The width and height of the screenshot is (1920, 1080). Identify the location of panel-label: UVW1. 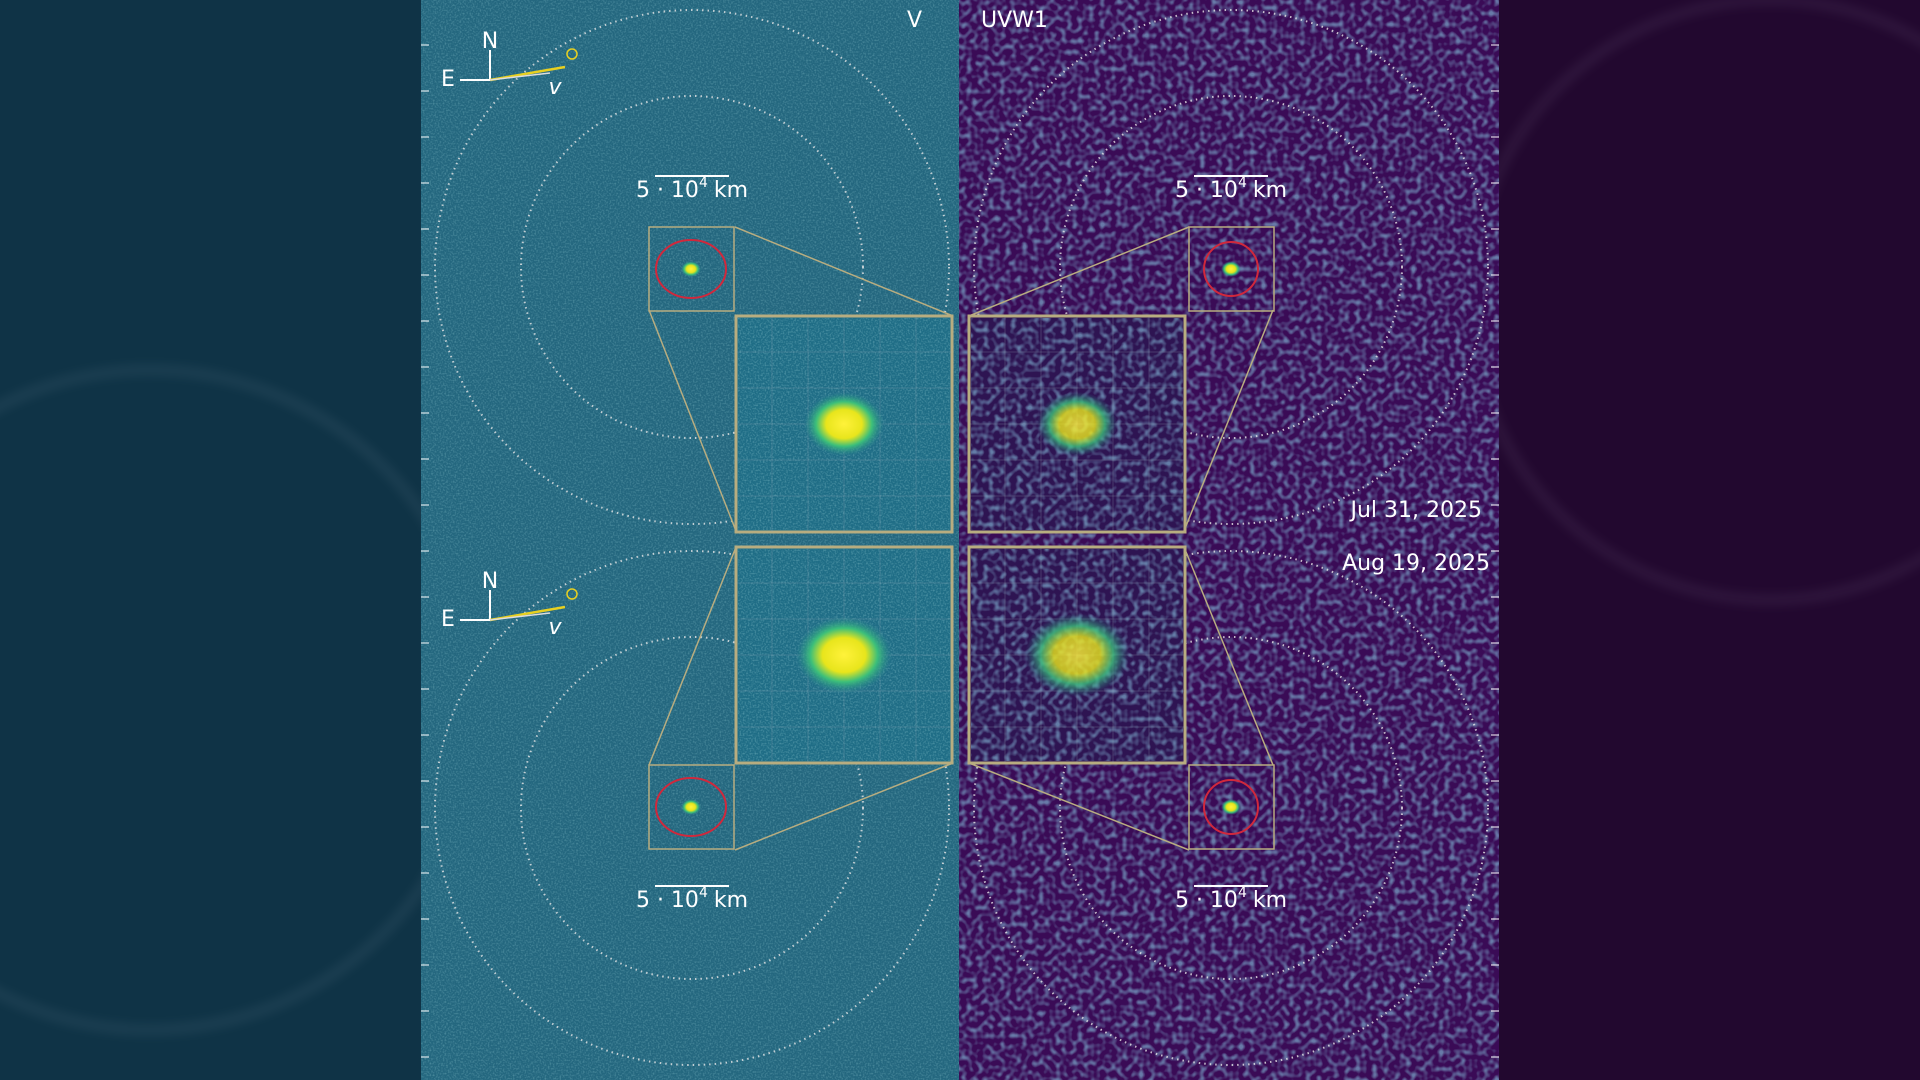
(1014, 20).